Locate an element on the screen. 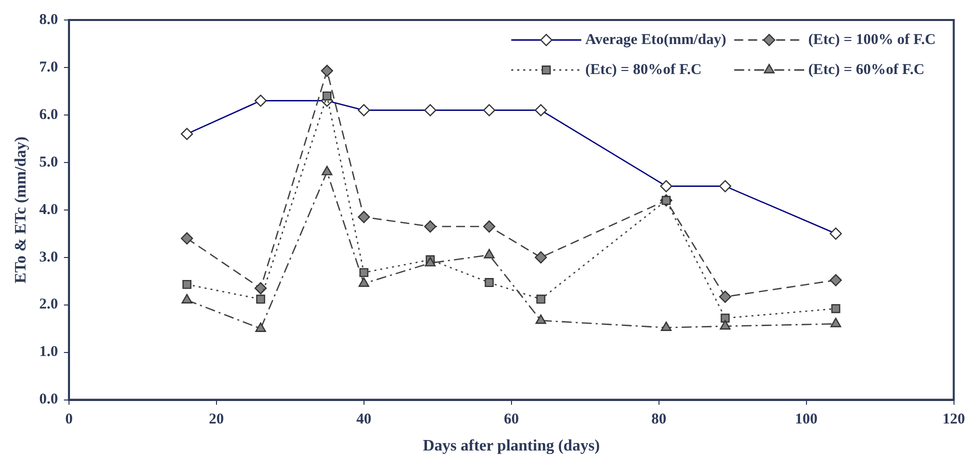 The image size is (971, 458). y-tick-label: 6.0 is located at coordinates (48, 114).